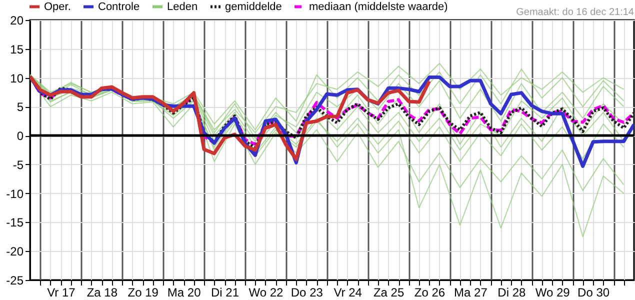 The width and height of the screenshot is (635, 300). What do you see at coordinates (119, 6) in the screenshot?
I see `legend-label: Controle` at bounding box center [119, 6].